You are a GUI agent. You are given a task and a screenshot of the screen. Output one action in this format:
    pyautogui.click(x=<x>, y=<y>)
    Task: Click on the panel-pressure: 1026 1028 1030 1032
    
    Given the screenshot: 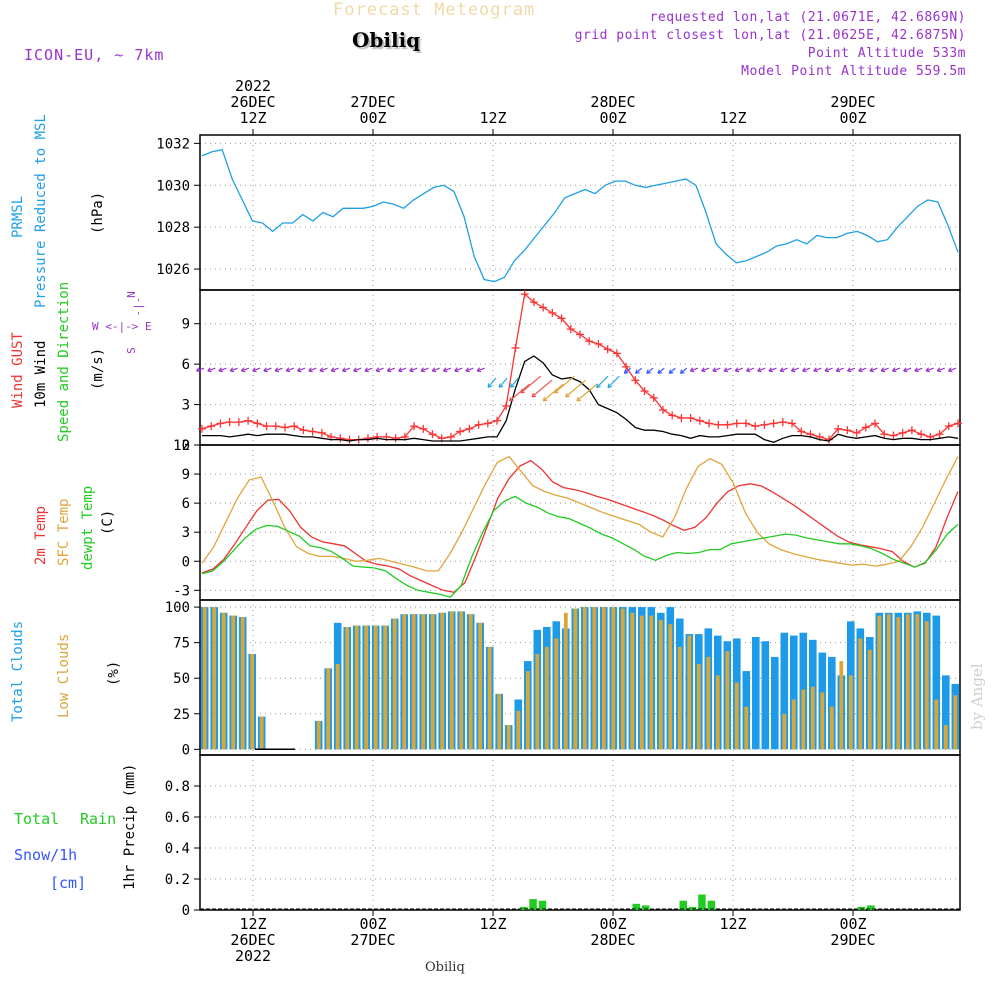 What is the action you would take?
    pyautogui.click(x=558, y=212)
    